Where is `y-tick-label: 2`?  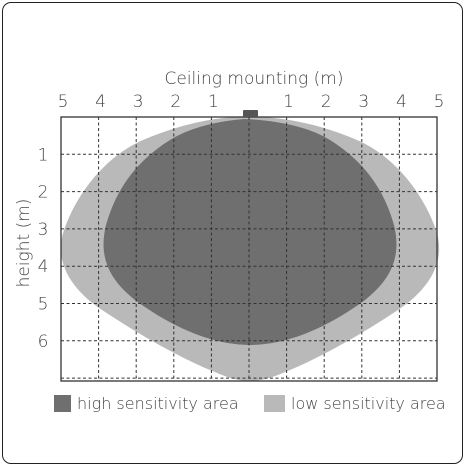 y-tick-label: 2 is located at coordinates (43, 193).